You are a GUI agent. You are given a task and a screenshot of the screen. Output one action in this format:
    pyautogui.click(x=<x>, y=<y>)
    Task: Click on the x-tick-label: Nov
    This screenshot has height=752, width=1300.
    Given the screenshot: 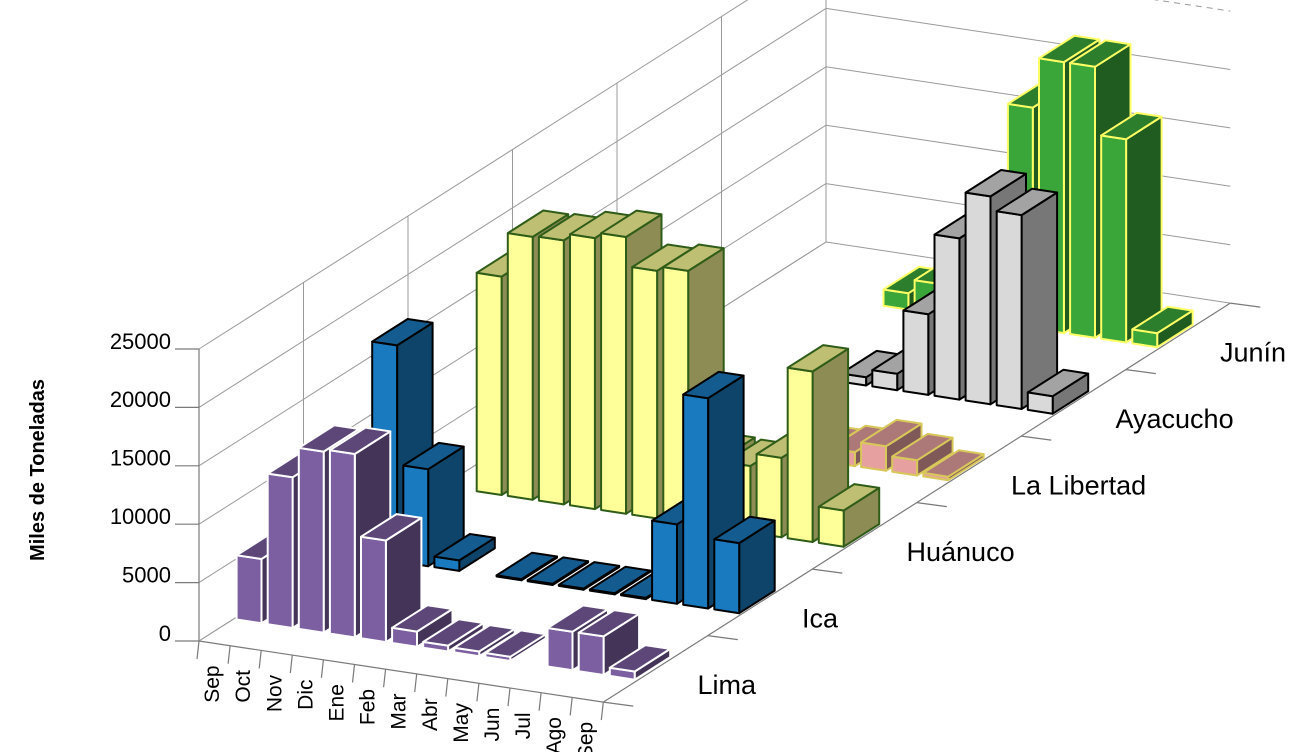 What is the action you would take?
    pyautogui.click(x=274, y=693)
    